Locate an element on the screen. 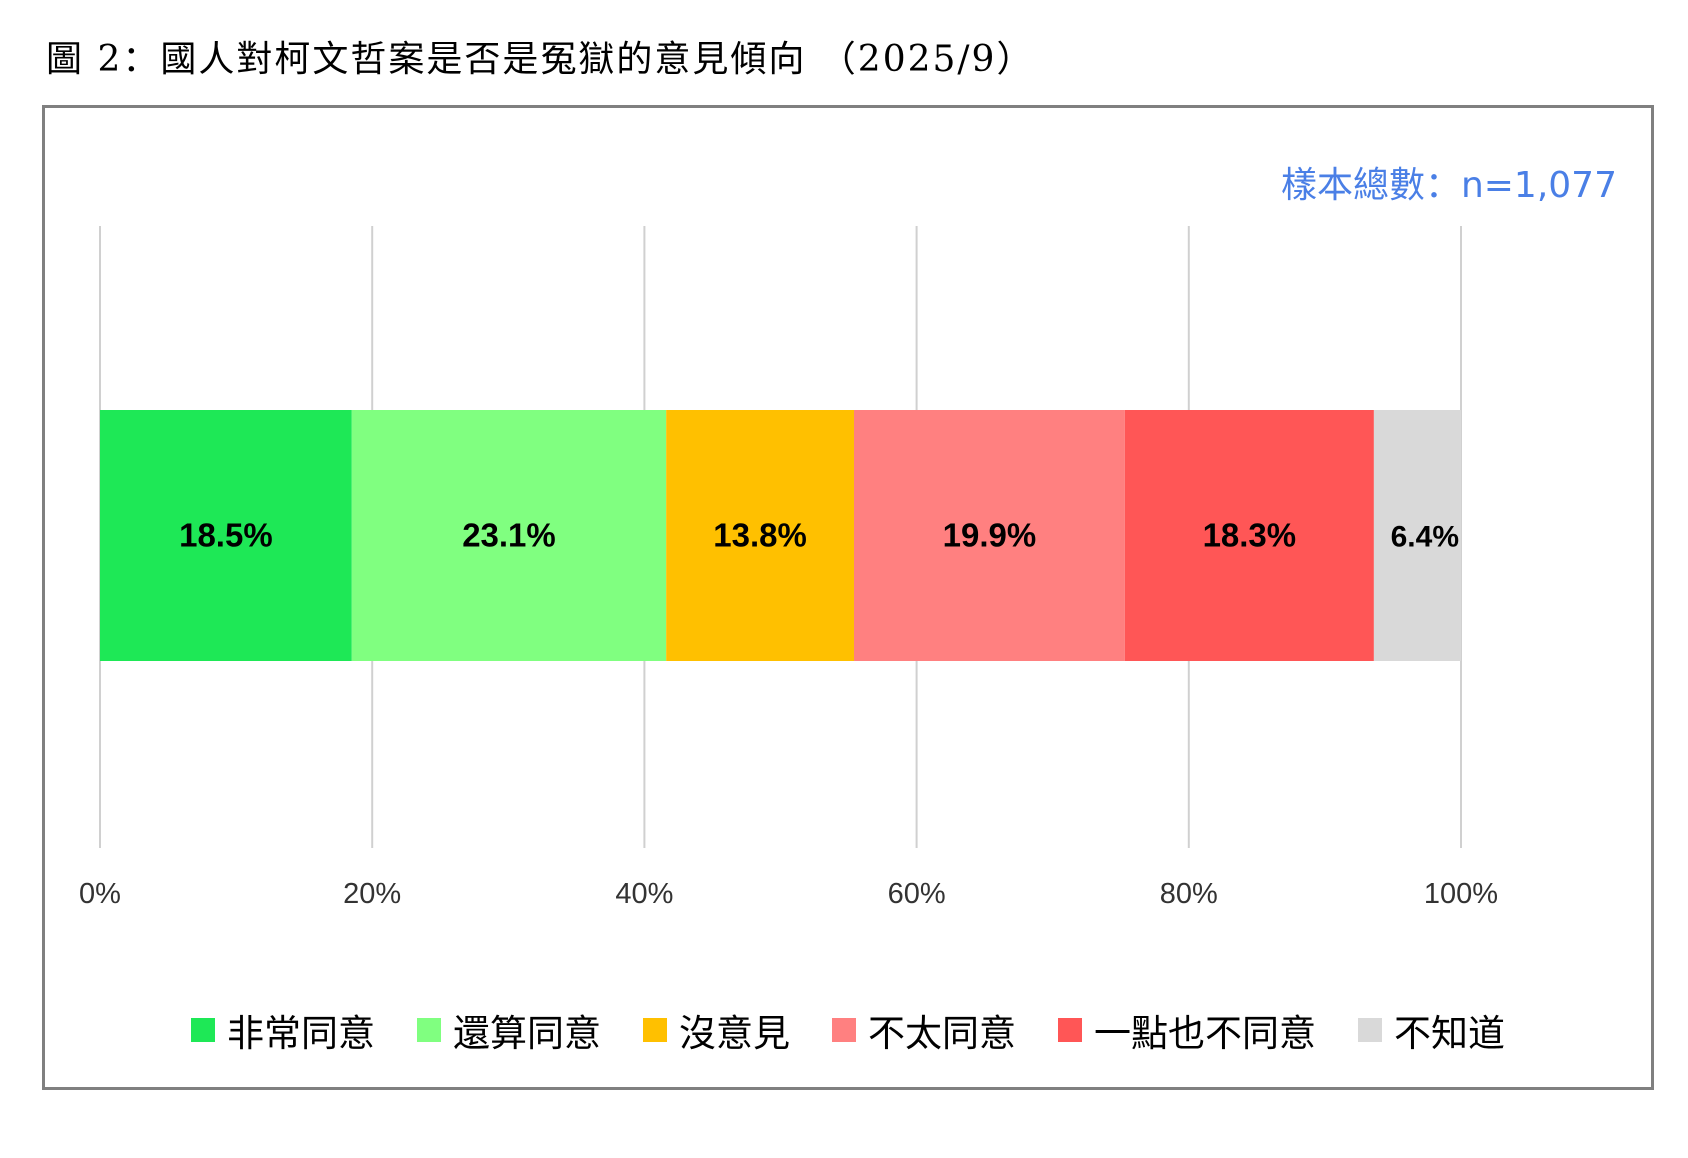  data-label-3: 13.8% is located at coordinates (760, 535).